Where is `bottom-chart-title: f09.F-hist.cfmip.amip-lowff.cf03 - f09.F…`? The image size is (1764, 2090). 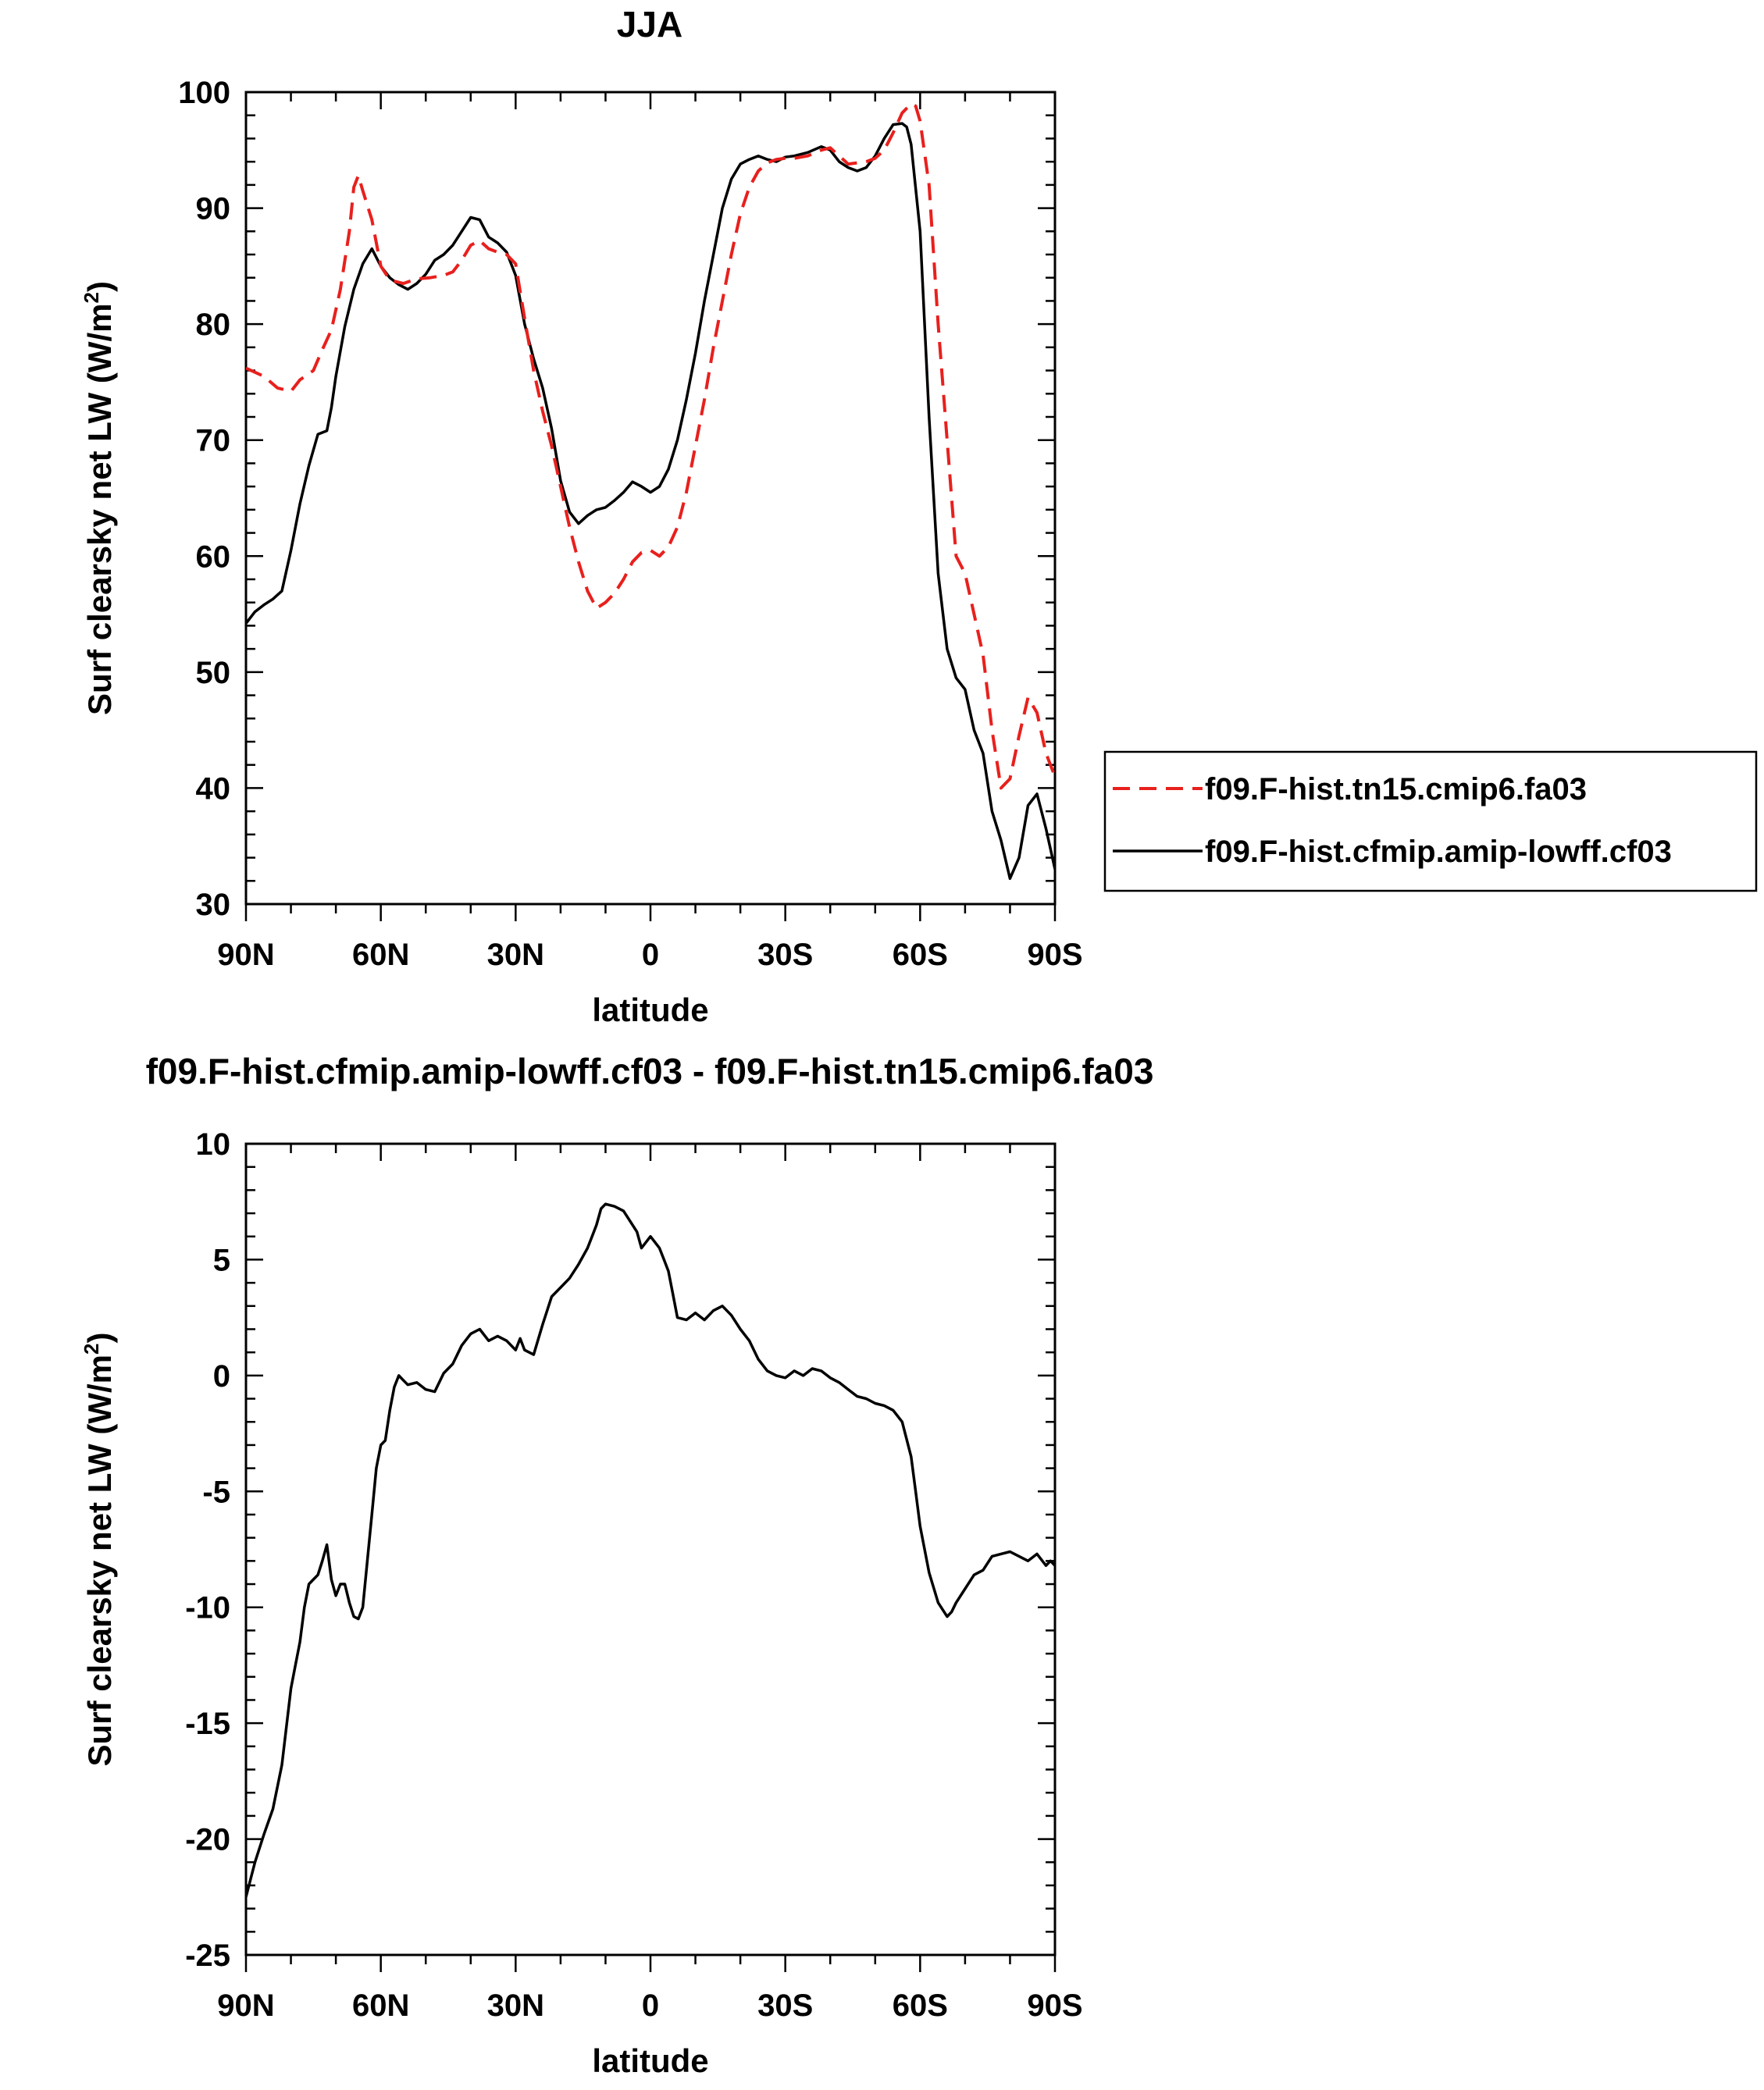
bottom-chart-title: f09.F-hist.cfmip.amip-lowff.cf03 - f09.F… is located at coordinates (650, 1071).